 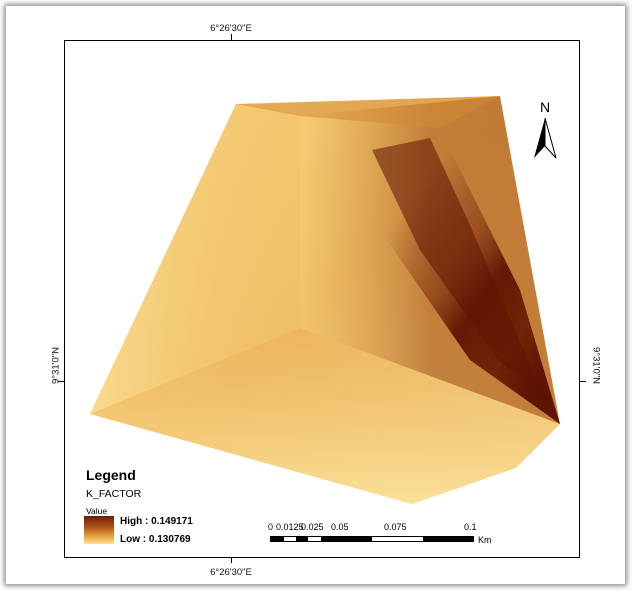 What do you see at coordinates (312, 527) in the screenshot?
I see `scale-label-0.025: 0.025` at bounding box center [312, 527].